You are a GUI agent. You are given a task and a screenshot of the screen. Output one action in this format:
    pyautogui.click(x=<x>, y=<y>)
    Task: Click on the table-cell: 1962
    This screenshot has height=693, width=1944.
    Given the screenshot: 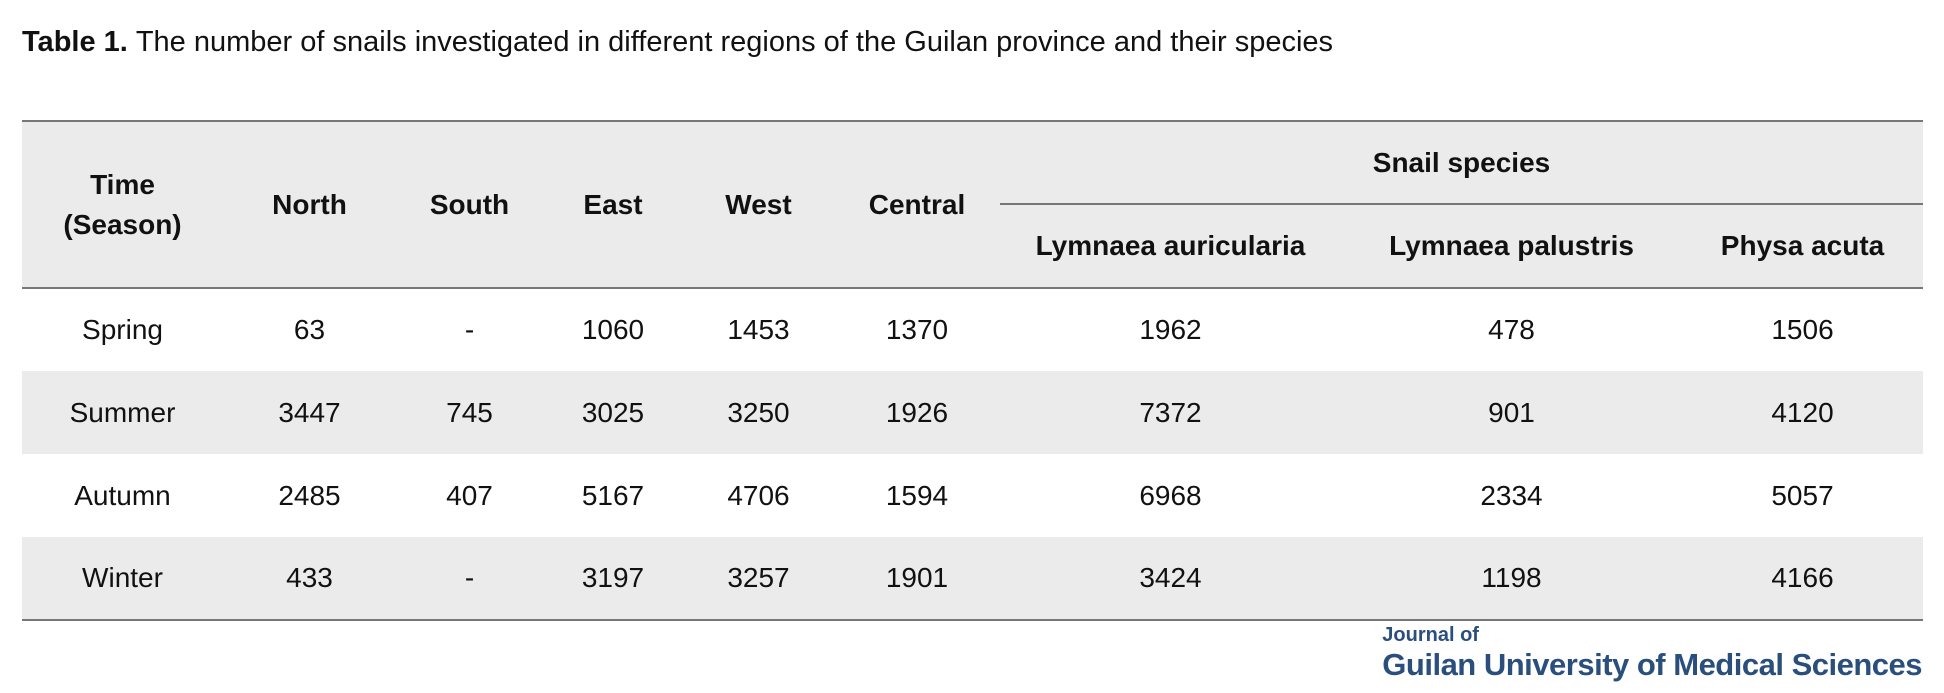 What is the action you would take?
    pyautogui.click(x=1170, y=329)
    